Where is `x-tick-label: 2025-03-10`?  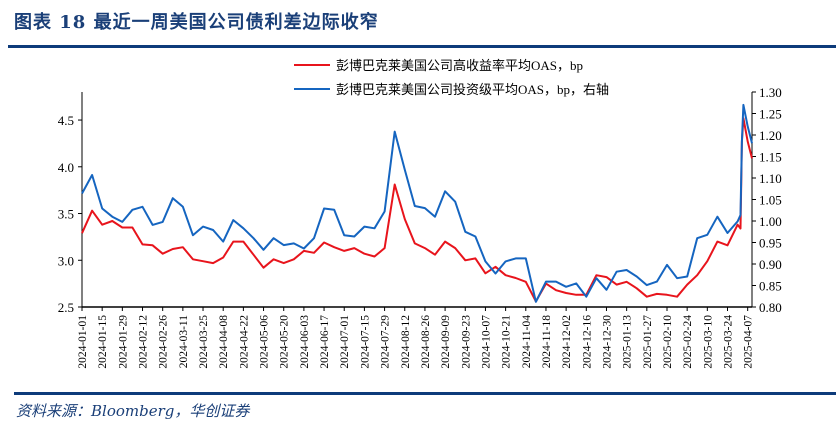 x-tick-label: 2025-03-10 is located at coordinates (708, 342).